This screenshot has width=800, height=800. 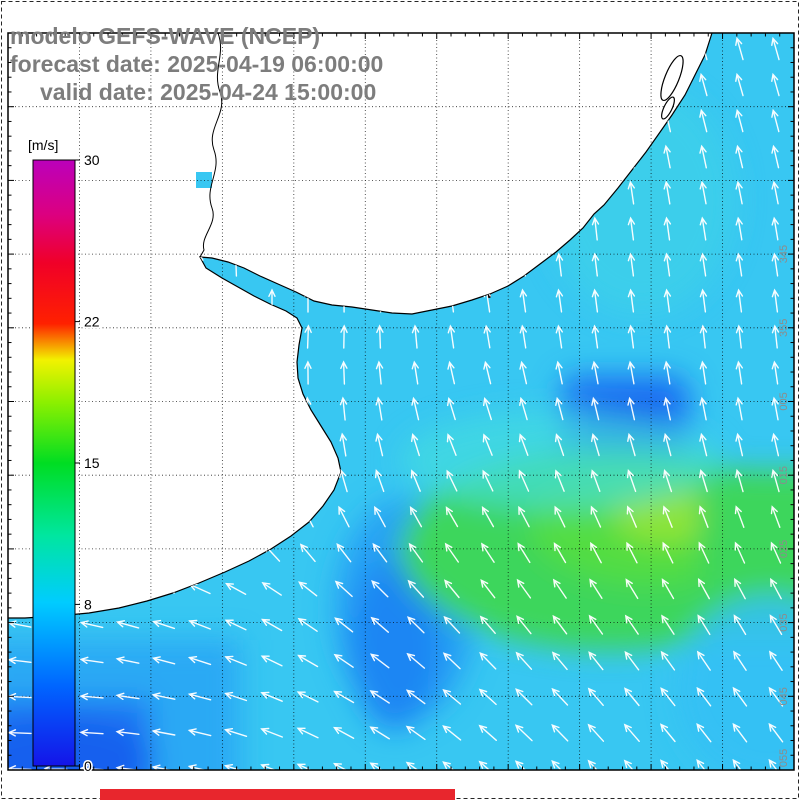 What do you see at coordinates (784, 758) in the screenshot?
I see `svg-text: 055` at bounding box center [784, 758].